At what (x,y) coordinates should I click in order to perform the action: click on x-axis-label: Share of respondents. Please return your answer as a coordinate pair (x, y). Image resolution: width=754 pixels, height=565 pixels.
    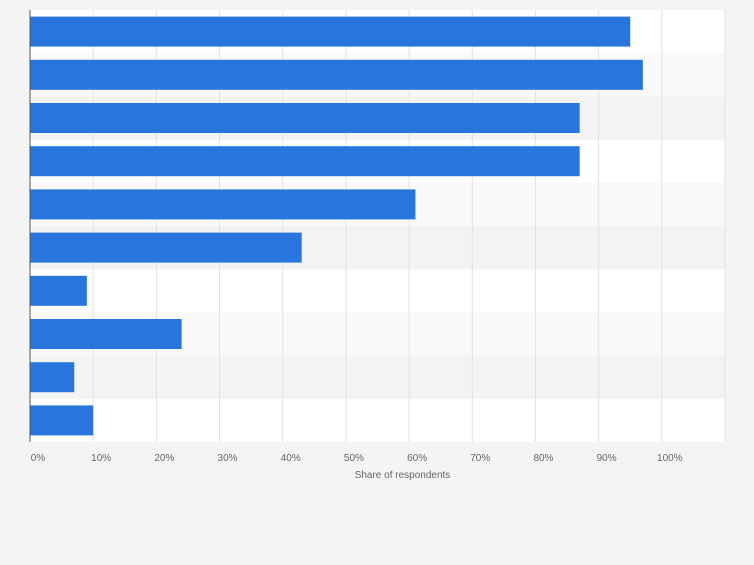
    Looking at the image, I should click on (403, 475).